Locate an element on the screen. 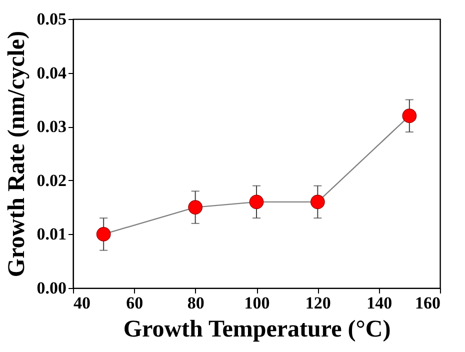 This screenshot has height=352, width=465. x-axis-title: Growth Temperature (°C) is located at coordinates (257, 329).